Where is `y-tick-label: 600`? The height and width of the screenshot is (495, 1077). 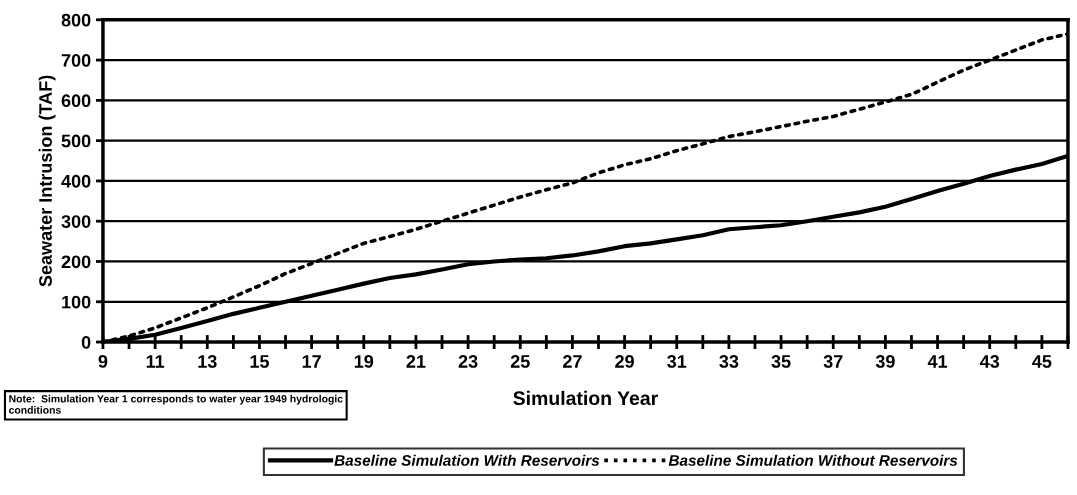
y-tick-label: 600 is located at coordinates (76, 101).